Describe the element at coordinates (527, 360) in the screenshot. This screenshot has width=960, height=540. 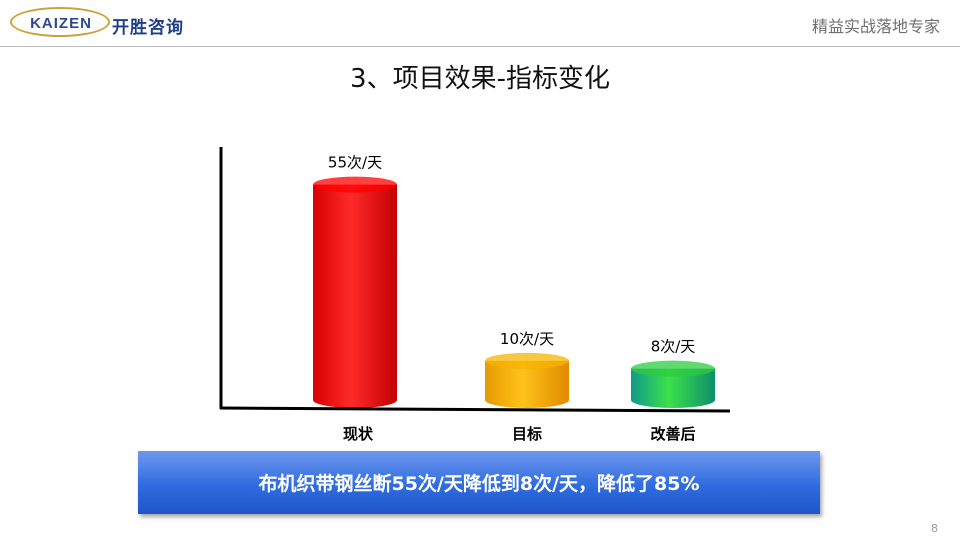
I see `bar-target-cap` at that location.